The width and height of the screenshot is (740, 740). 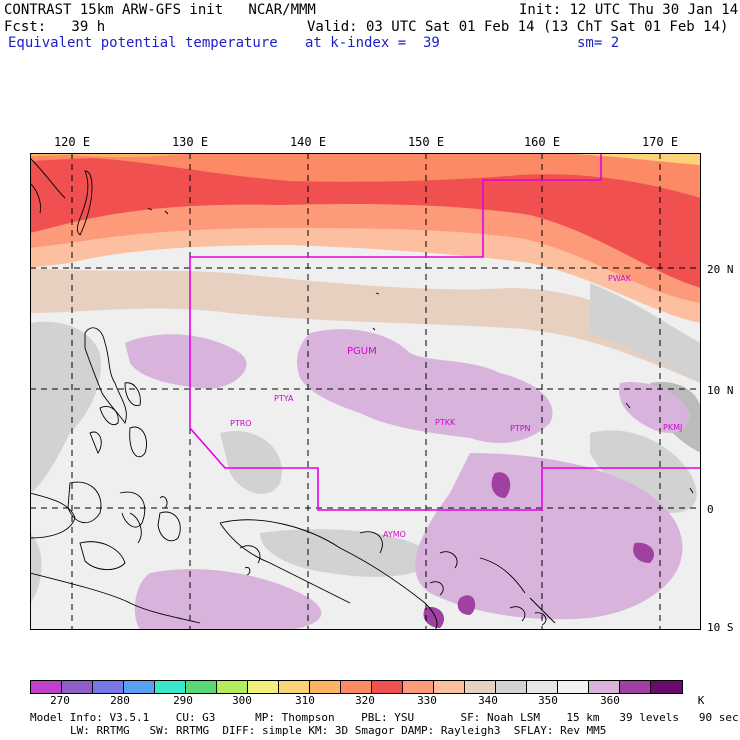 I want to click on level-index: at k-index = 39, so click(x=372, y=43).